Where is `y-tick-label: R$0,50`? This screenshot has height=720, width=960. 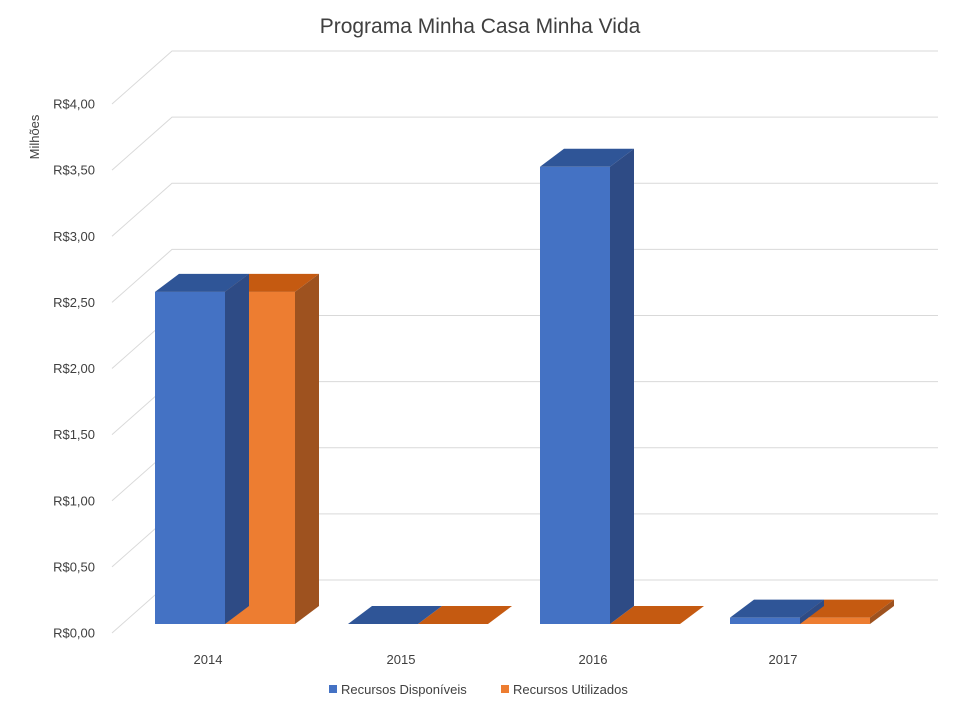
y-tick-label: R$0,50 is located at coordinates (74, 566).